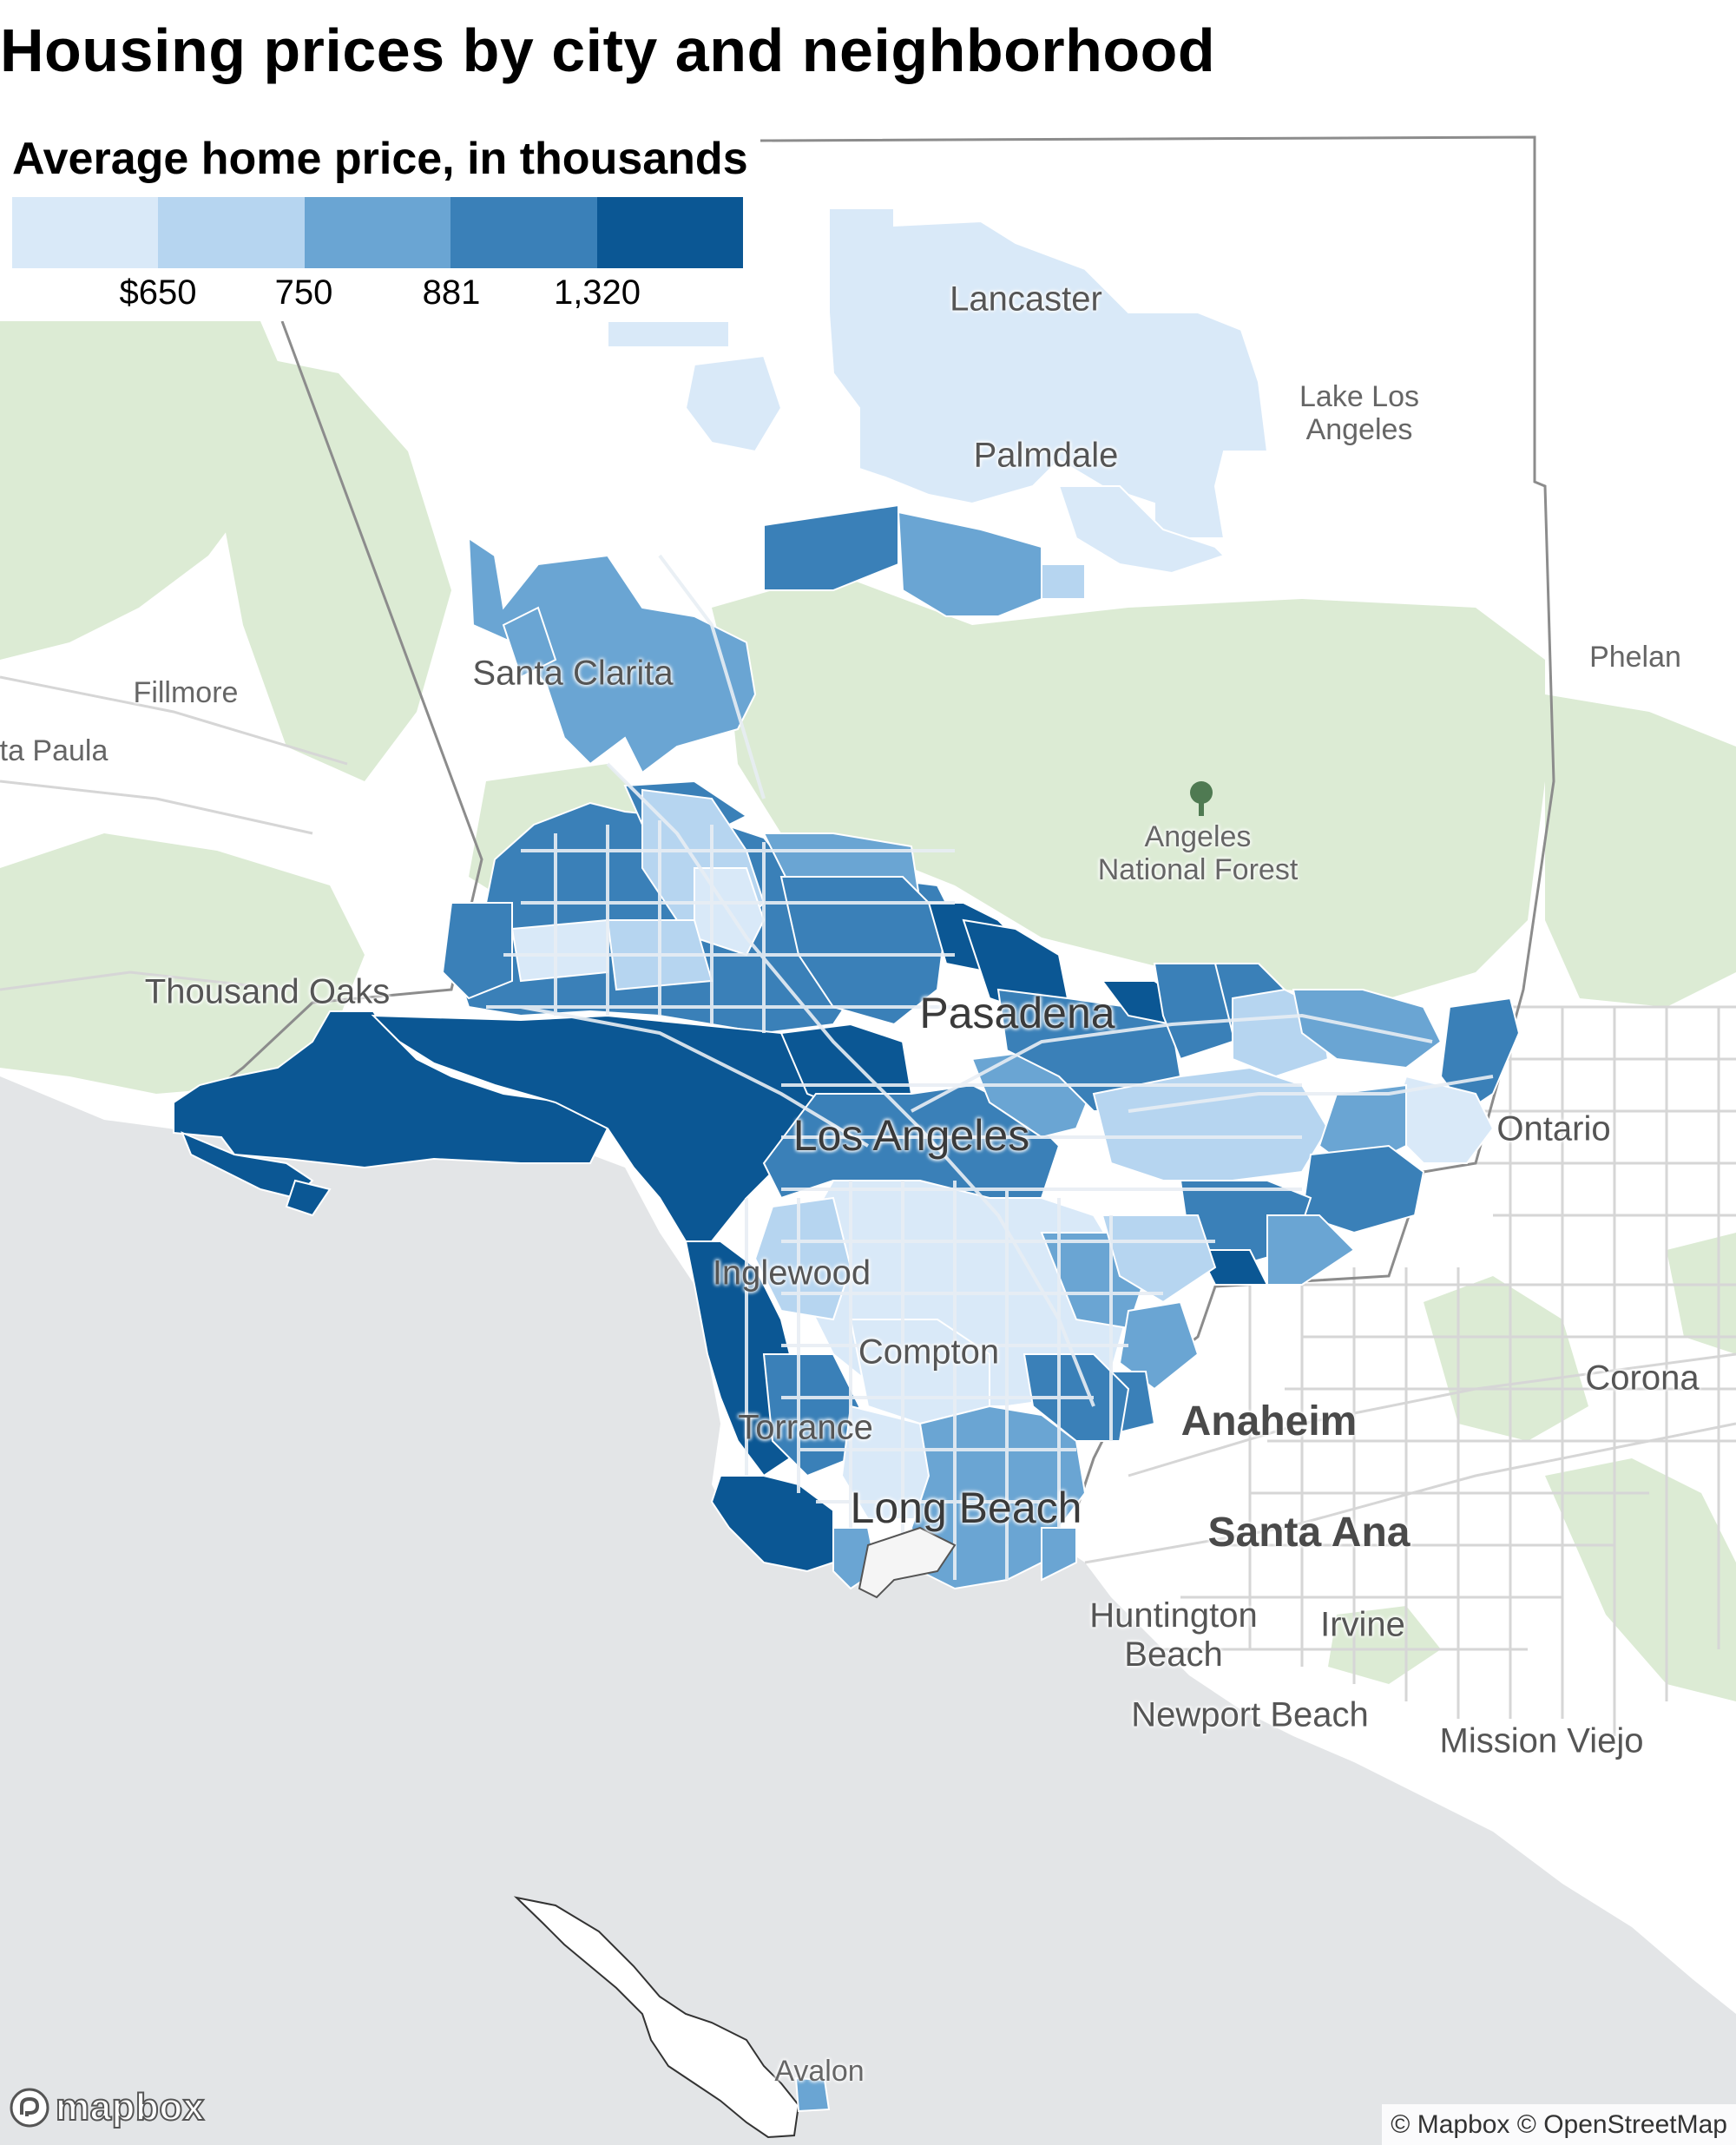 Image resolution: width=1736 pixels, height=2145 pixels. I want to click on region-malibu-tail, so click(308, 1198).